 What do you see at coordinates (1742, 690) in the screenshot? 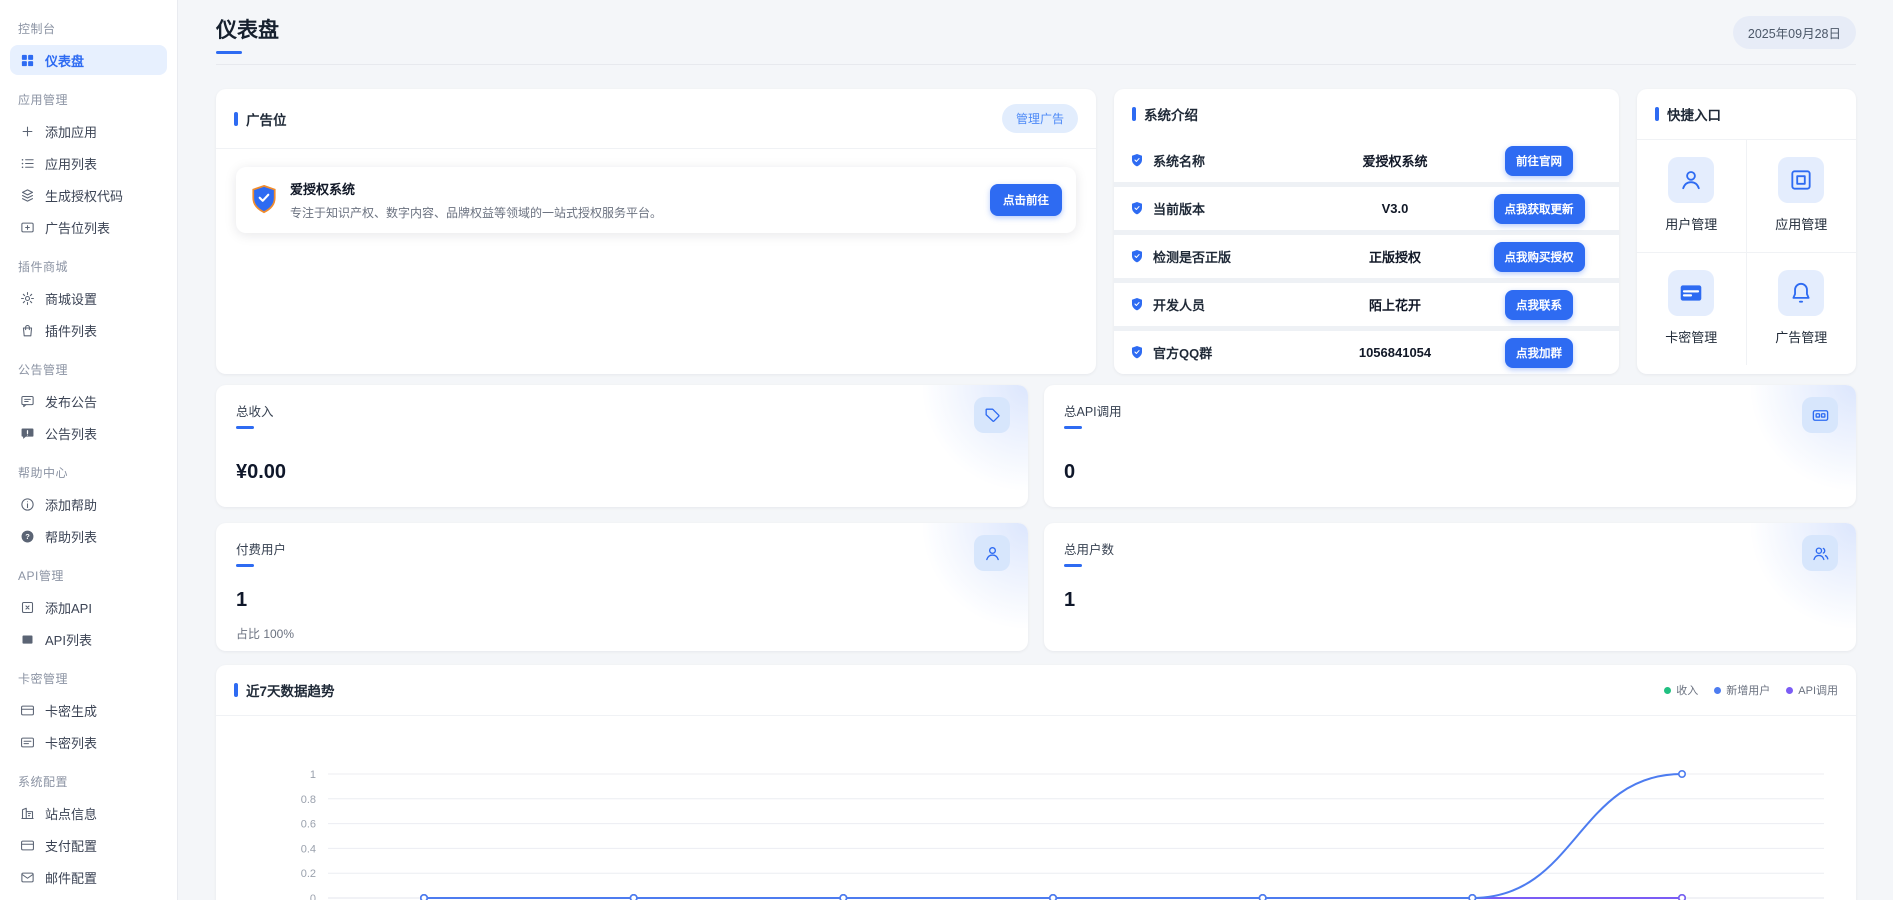
I see `legend-item: 新增用户` at bounding box center [1742, 690].